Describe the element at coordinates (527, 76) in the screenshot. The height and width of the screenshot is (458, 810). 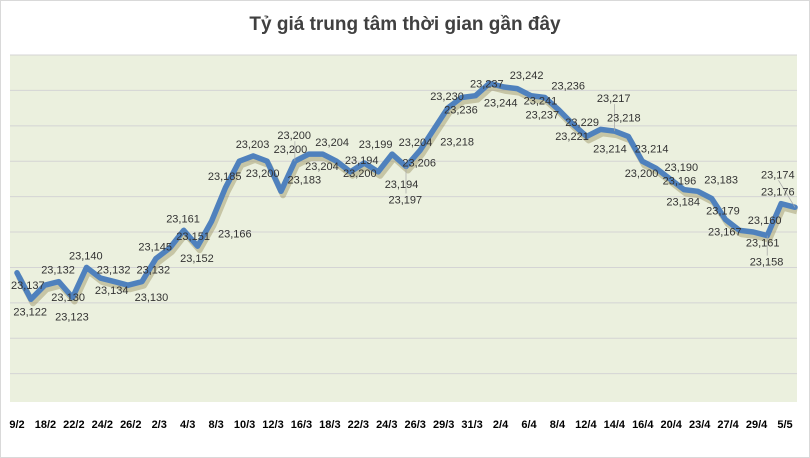
I see `data-label: 23,242` at that location.